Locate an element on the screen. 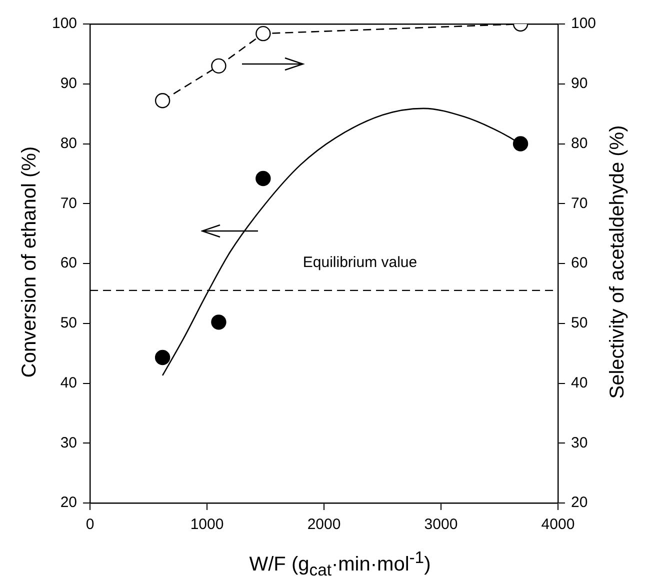 This screenshot has height=586, width=648. y-tick-label: 60 is located at coordinates (69, 263).